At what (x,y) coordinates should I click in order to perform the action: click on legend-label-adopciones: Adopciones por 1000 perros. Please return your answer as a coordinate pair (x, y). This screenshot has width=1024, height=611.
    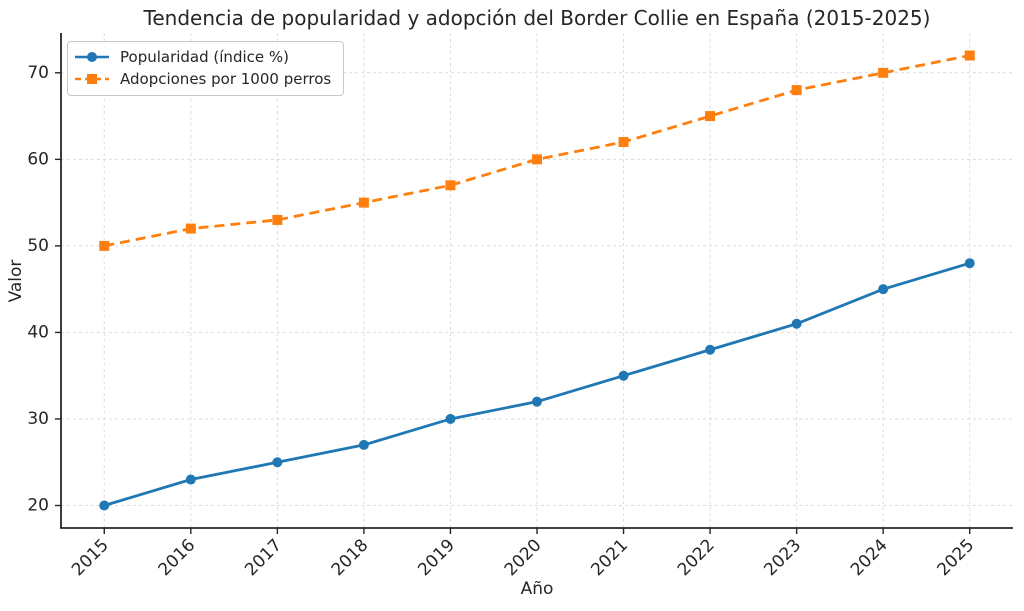
    Looking at the image, I should click on (226, 79).